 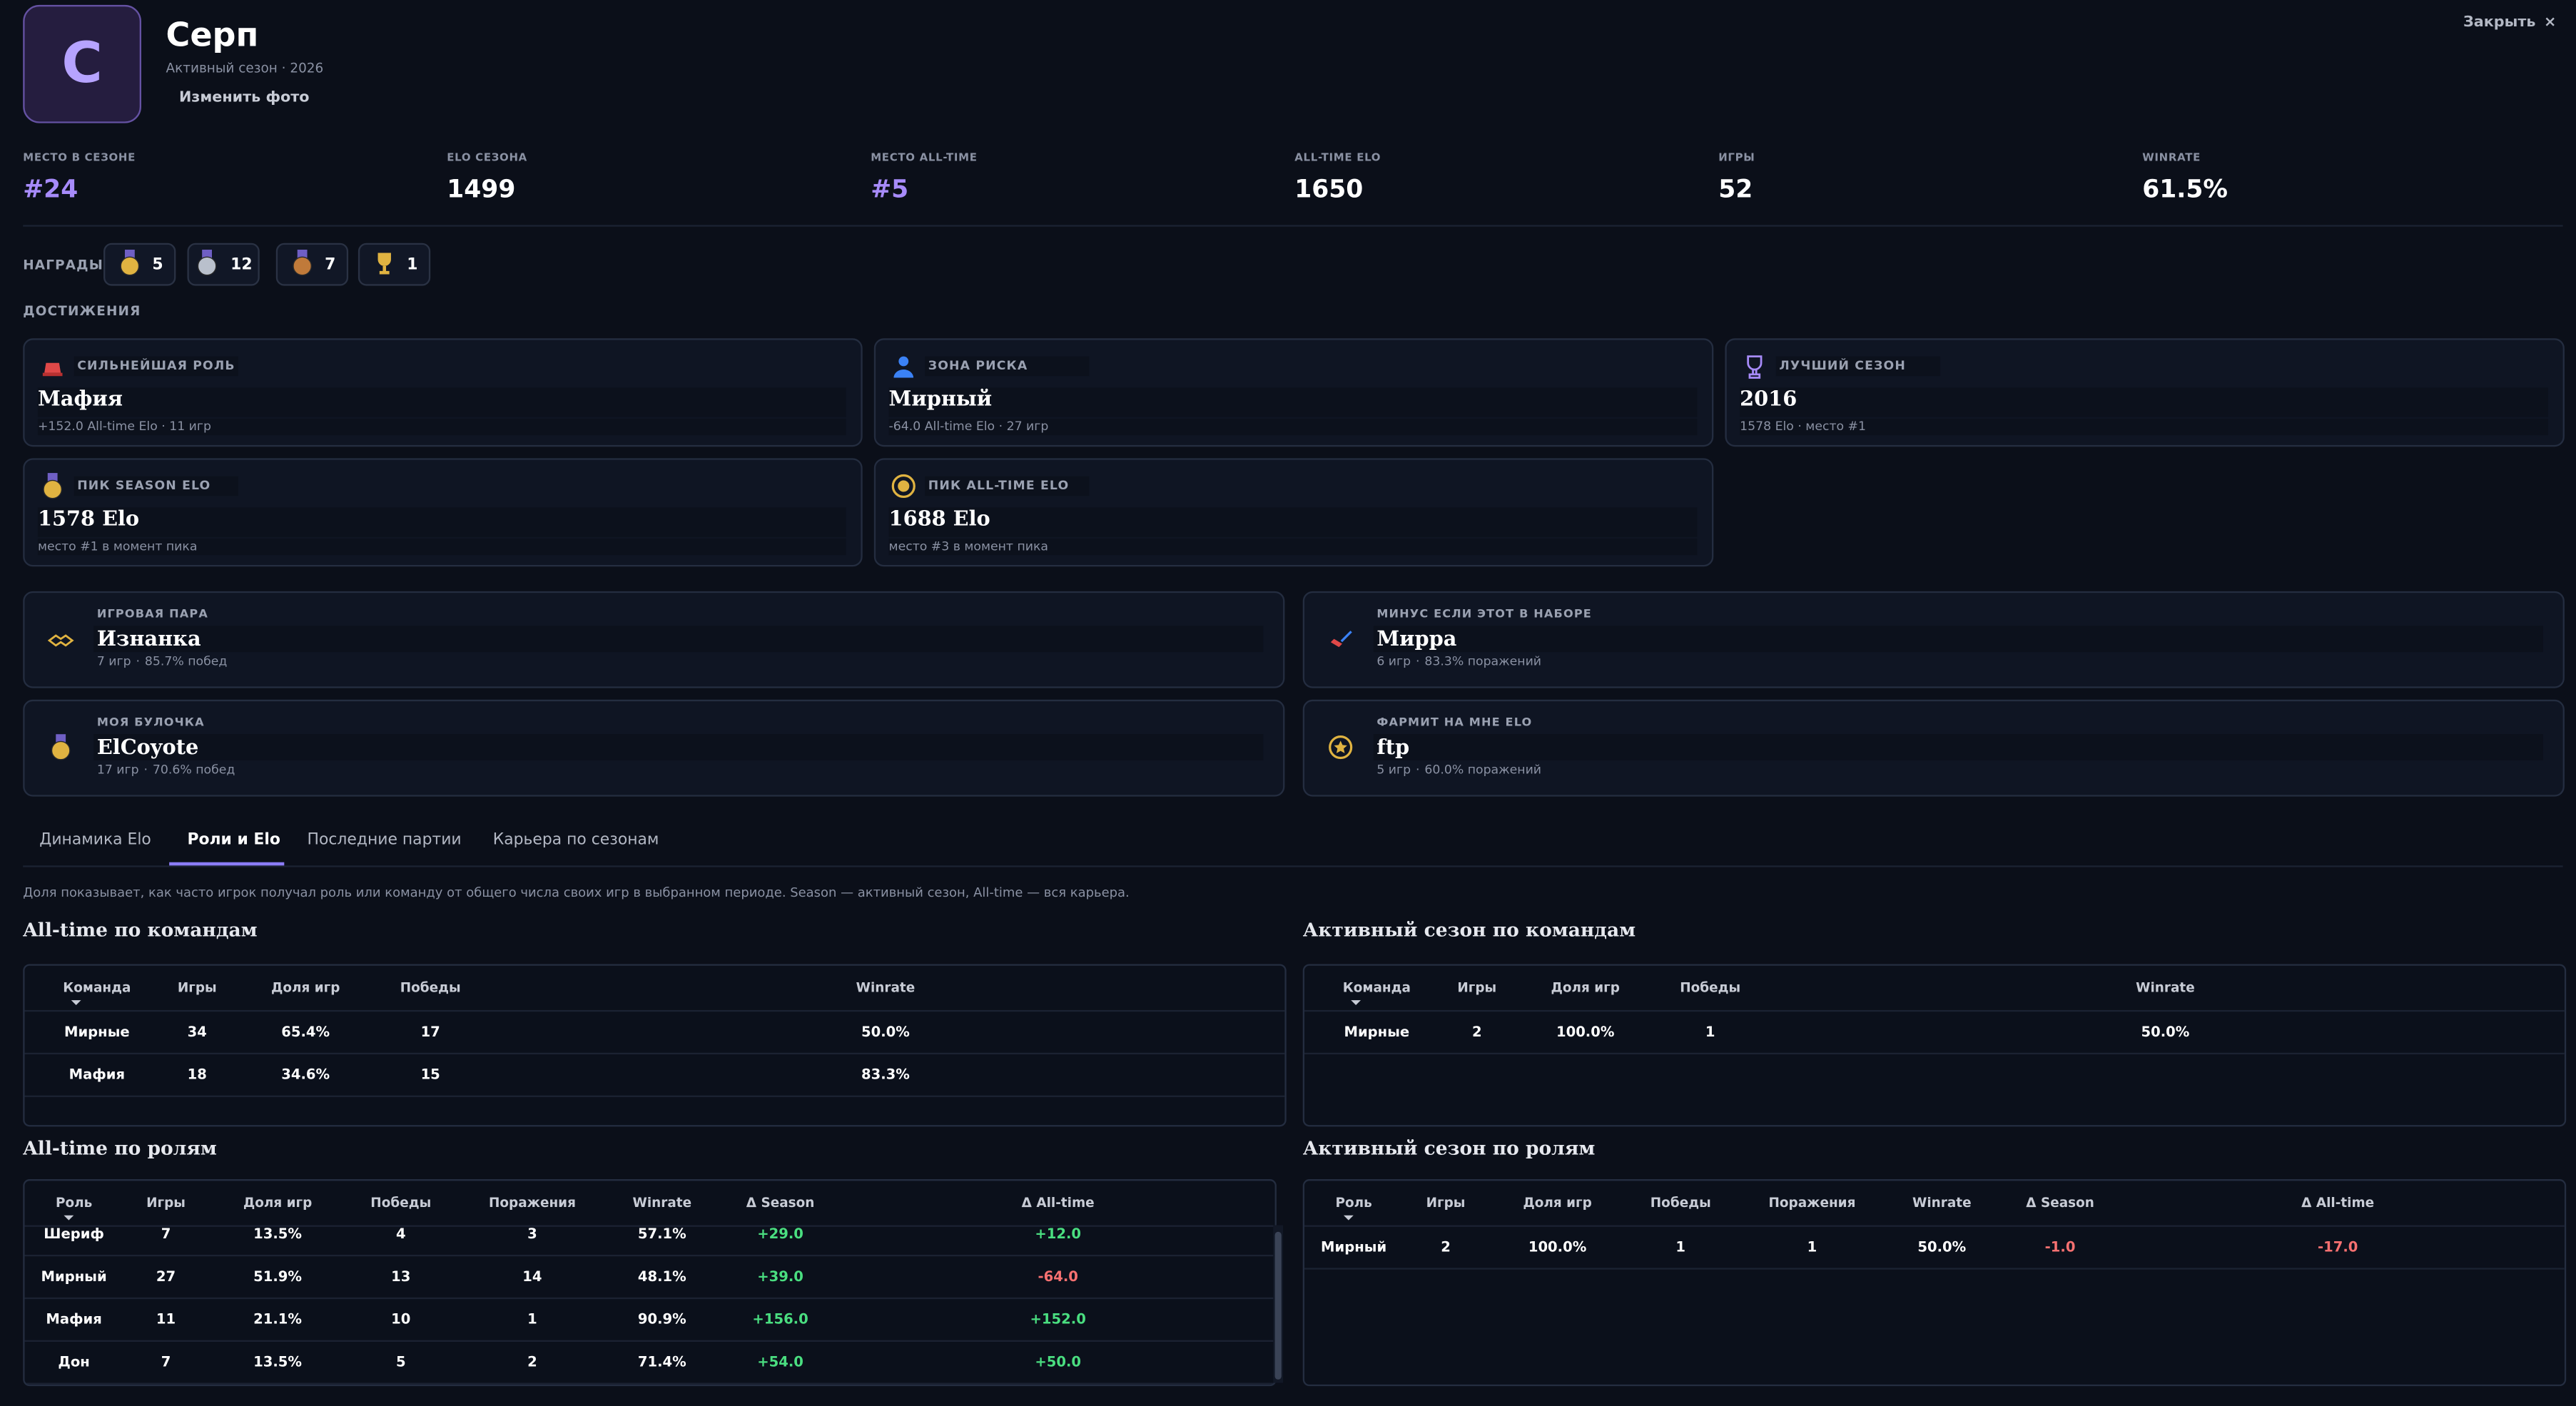 What do you see at coordinates (166, 1363) in the screenshot?
I see `table-cell: 7` at bounding box center [166, 1363].